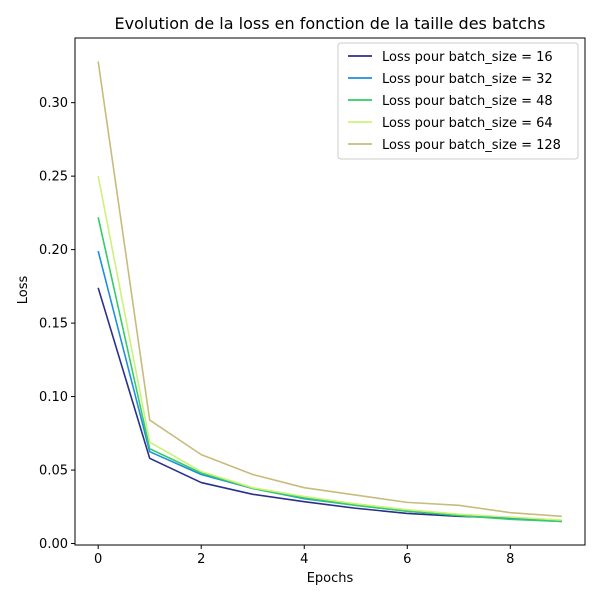 The image size is (600, 600). Describe the element at coordinates (201, 559) in the screenshot. I see `x-tick-label: 2` at that location.